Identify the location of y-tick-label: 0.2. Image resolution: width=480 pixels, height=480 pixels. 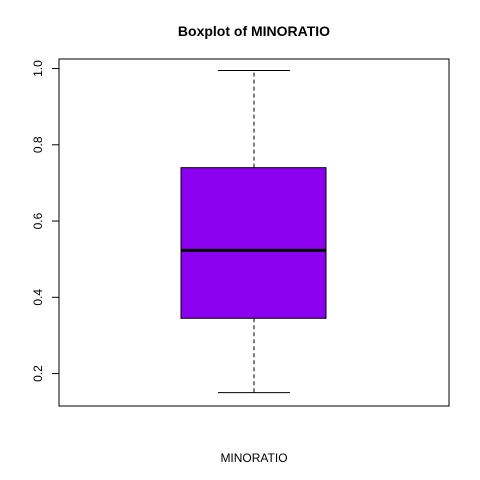
(38, 373).